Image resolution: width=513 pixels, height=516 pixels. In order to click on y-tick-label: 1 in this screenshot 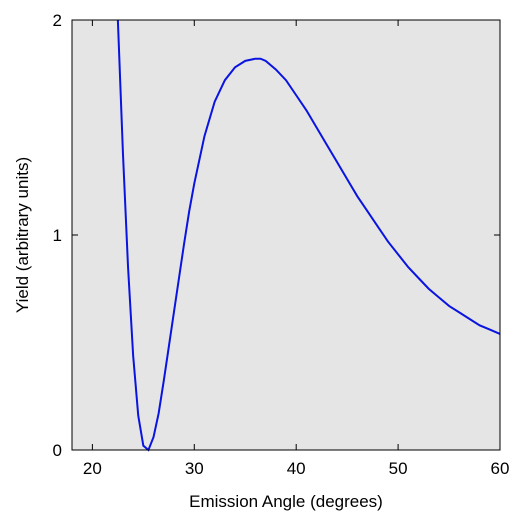, I will do `click(57, 235)`.